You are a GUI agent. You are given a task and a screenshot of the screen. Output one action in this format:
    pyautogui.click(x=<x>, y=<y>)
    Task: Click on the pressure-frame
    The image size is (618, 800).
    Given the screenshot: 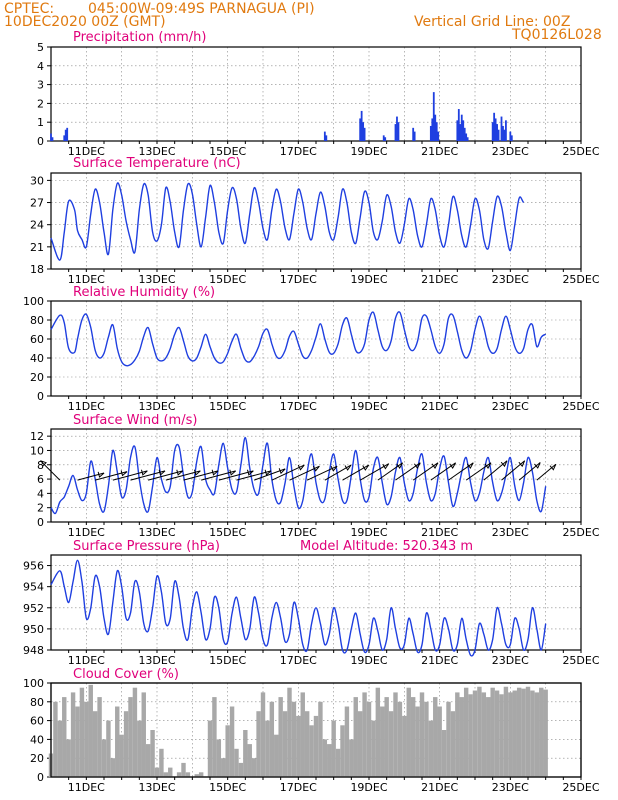 What is the action you would take?
    pyautogui.click(x=316, y=602)
    